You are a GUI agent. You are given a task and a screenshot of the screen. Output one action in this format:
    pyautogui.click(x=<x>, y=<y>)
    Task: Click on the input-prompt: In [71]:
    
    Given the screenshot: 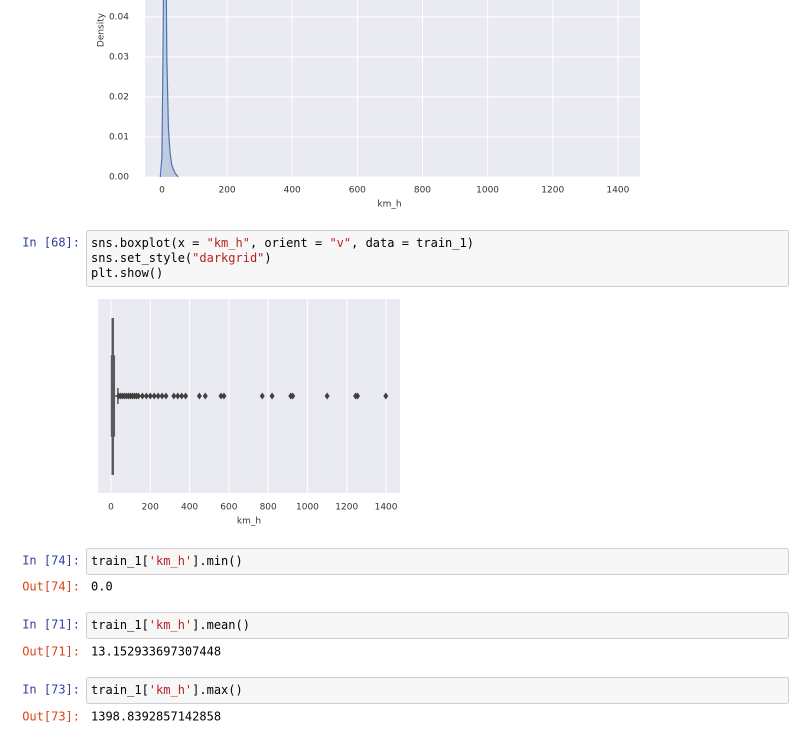 What is the action you would take?
    pyautogui.click(x=51, y=625)
    